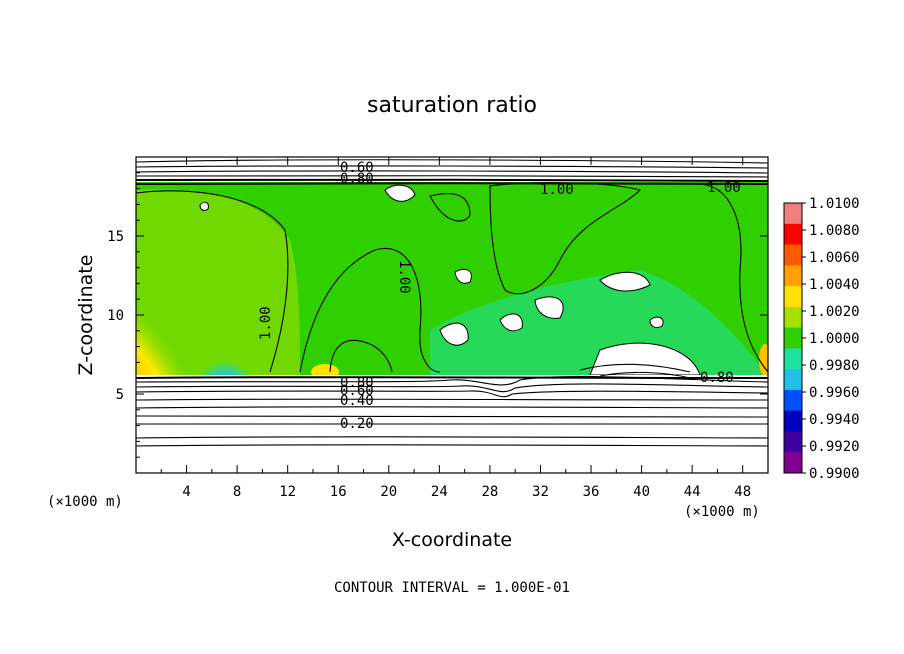 Image resolution: width=904 pixels, height=654 pixels. What do you see at coordinates (722, 512) in the screenshot?
I see `x-unit-right: (×1000 m)` at bounding box center [722, 512].